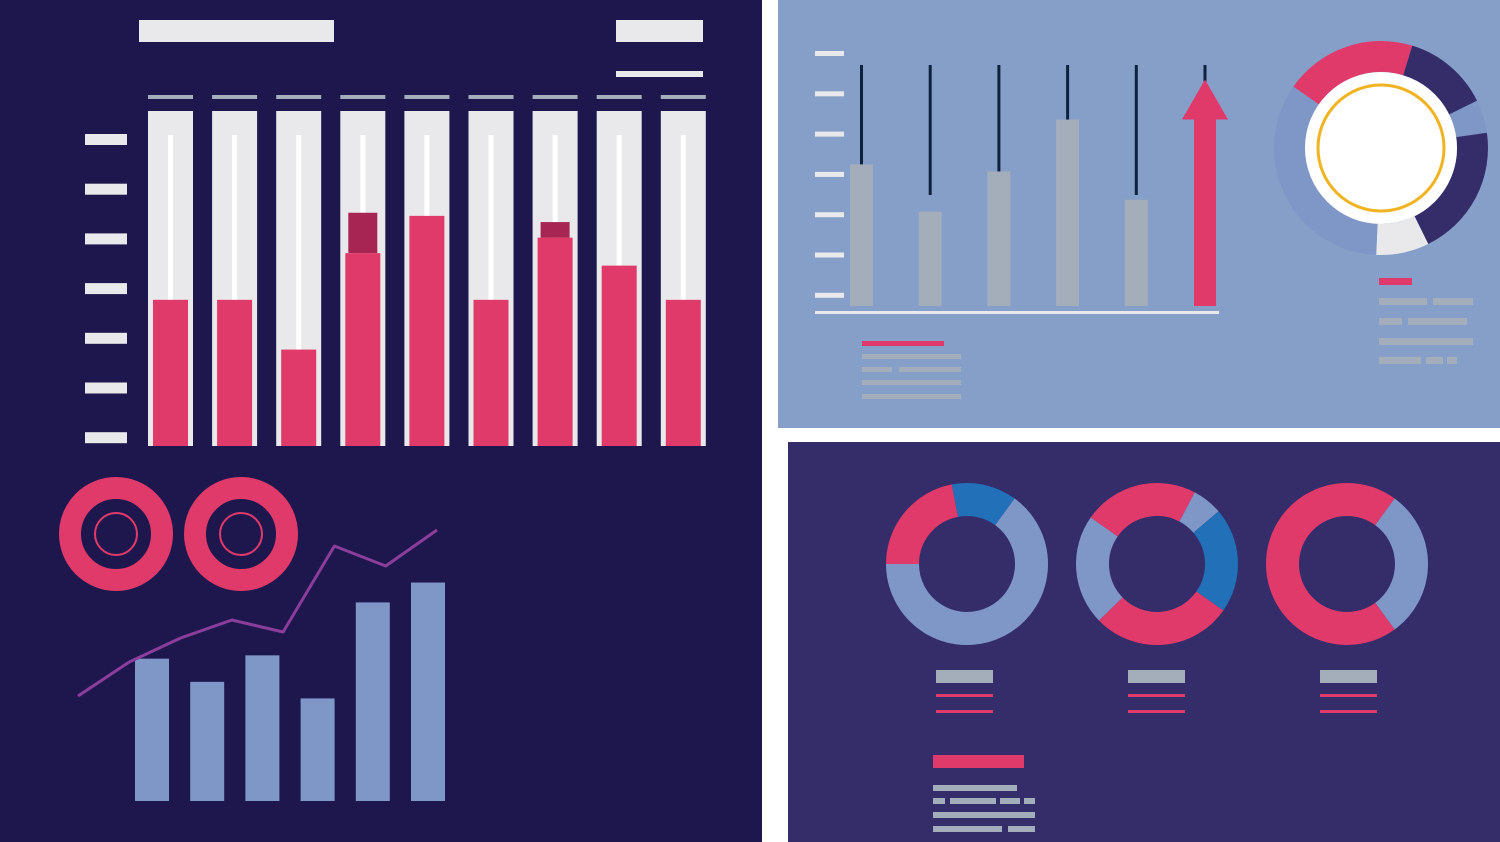  I want to click on bars-with-trend-line-chart, so click(261, 664).